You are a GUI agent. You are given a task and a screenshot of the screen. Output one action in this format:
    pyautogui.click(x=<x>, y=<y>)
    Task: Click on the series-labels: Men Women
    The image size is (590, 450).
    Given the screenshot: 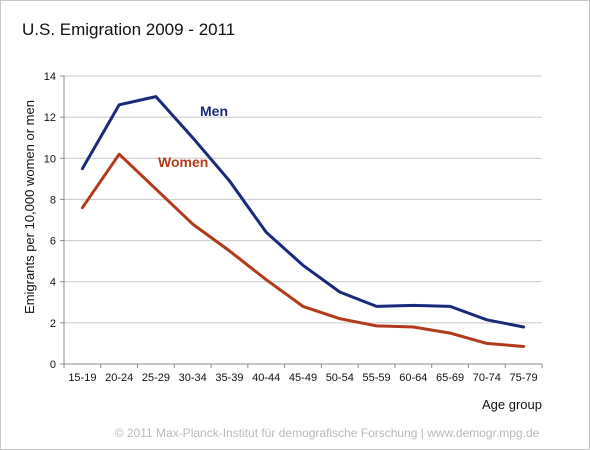 What is the action you would take?
    pyautogui.click(x=193, y=136)
    